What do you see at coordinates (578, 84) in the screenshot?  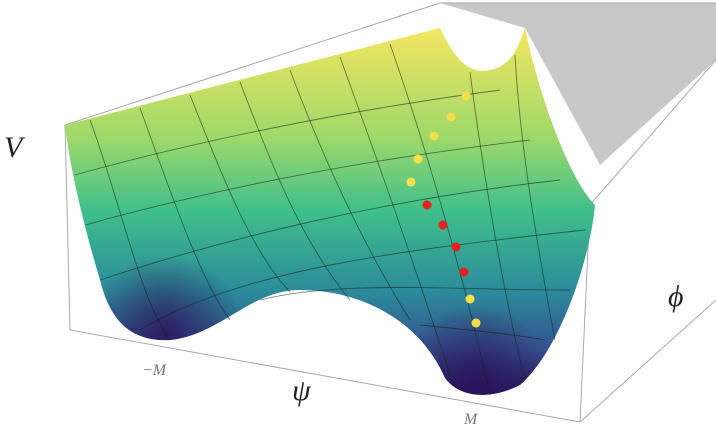 I see `back-plane` at bounding box center [578, 84].